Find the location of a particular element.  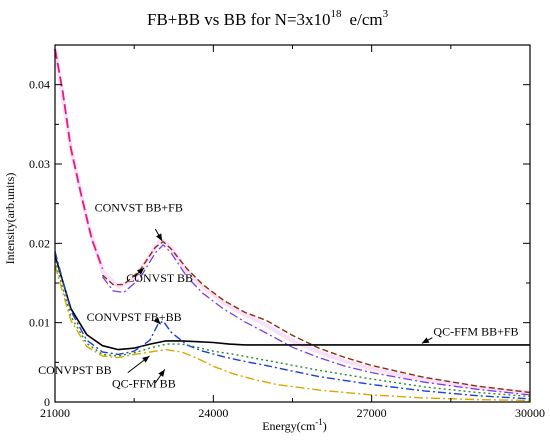

x-axis-label: Energy(cm-1) is located at coordinates (294, 425).